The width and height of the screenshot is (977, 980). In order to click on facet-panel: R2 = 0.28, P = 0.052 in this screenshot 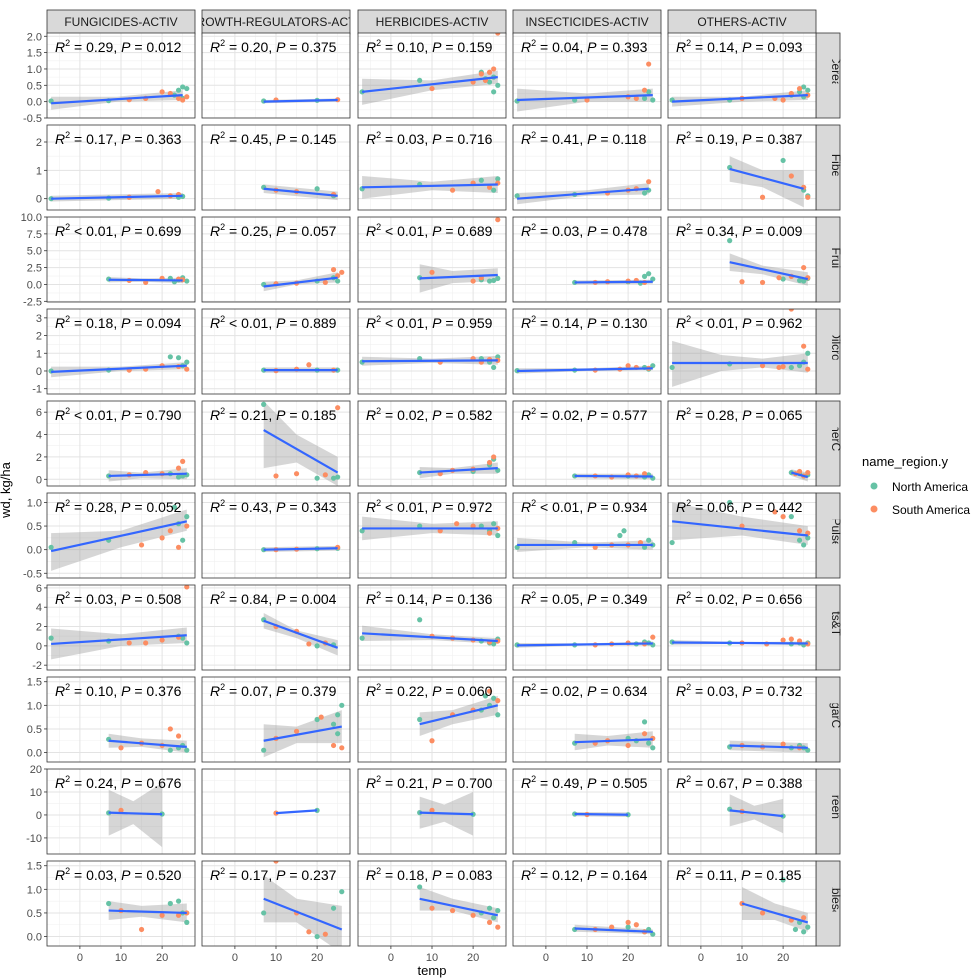, I will do `click(121, 535)`.